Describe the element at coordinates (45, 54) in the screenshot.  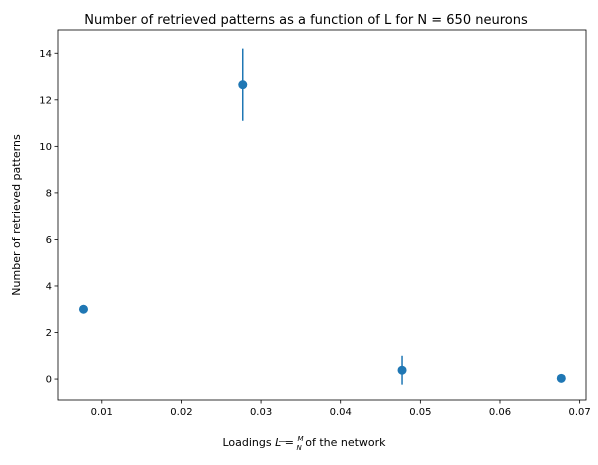
I see `y-tick-label: 14` at that location.